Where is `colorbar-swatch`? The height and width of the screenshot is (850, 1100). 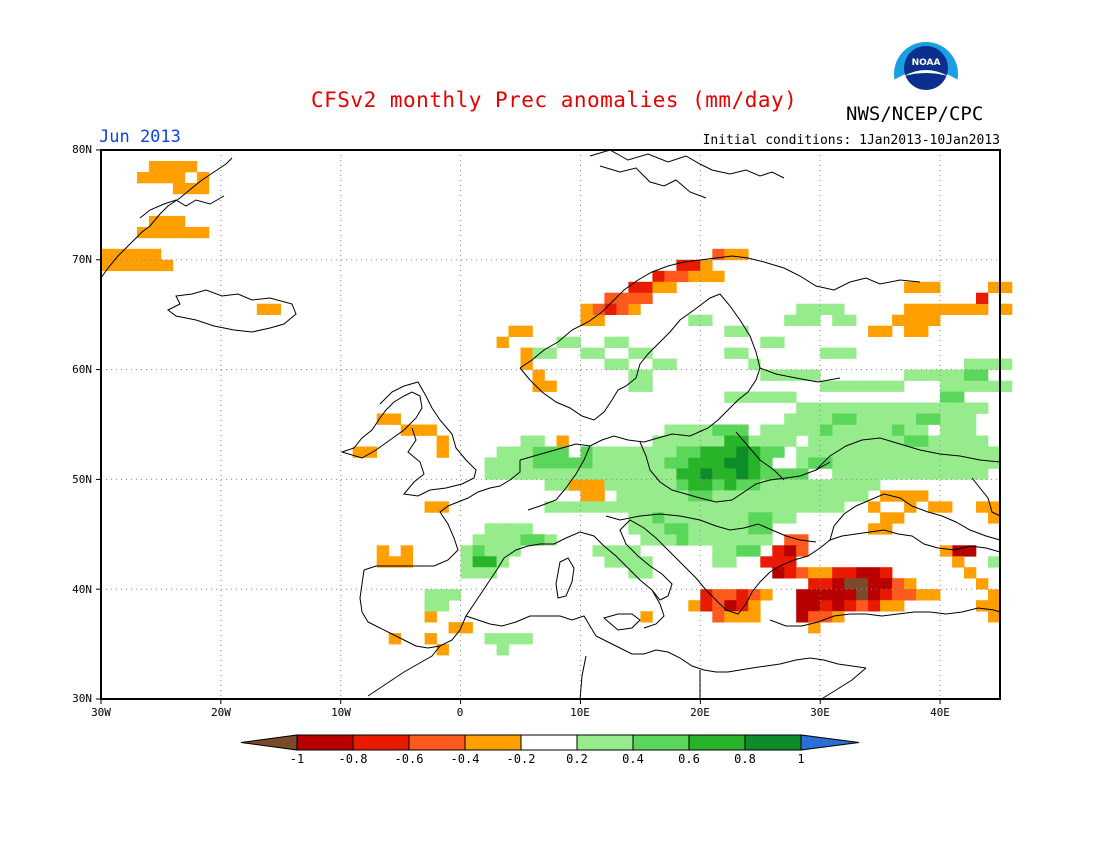
colorbar-swatch is located at coordinates (325, 742).